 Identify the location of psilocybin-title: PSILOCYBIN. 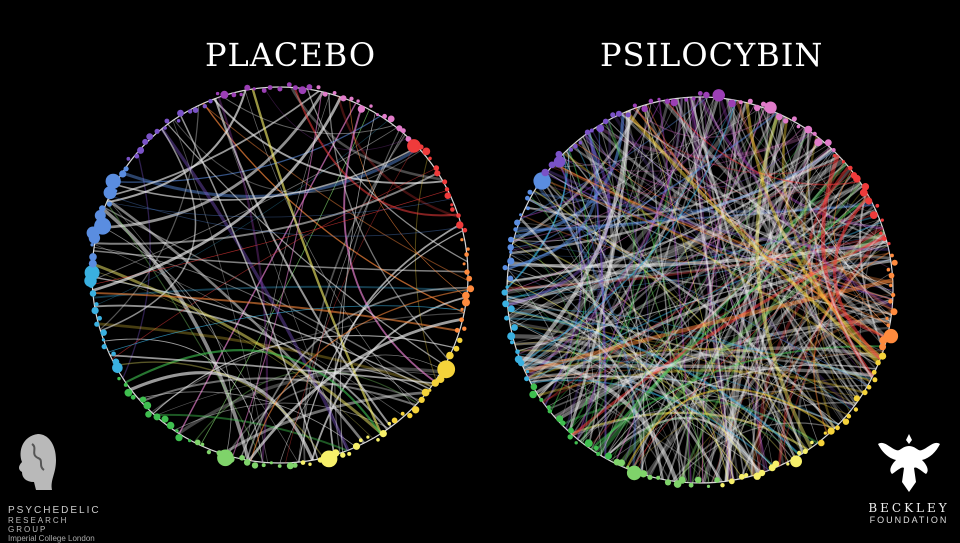
(712, 55).